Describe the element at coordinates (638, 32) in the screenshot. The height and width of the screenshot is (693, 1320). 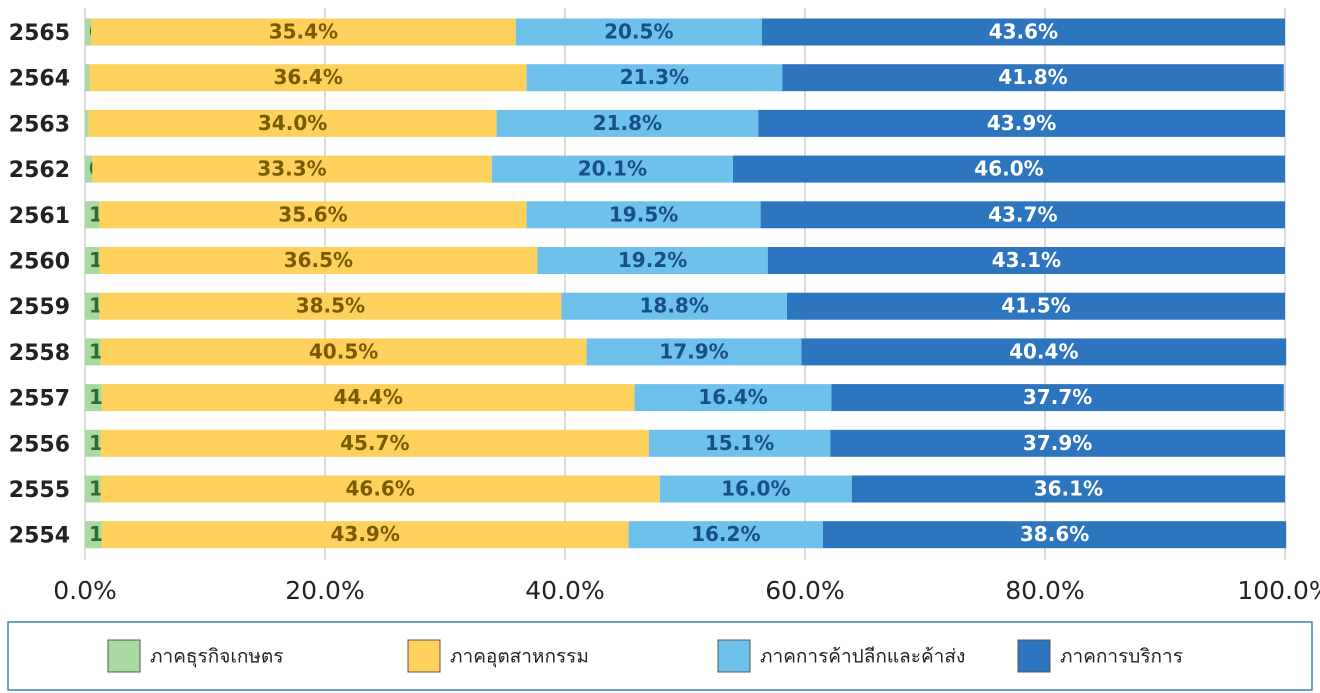
I see `data-label: 20.5%` at that location.